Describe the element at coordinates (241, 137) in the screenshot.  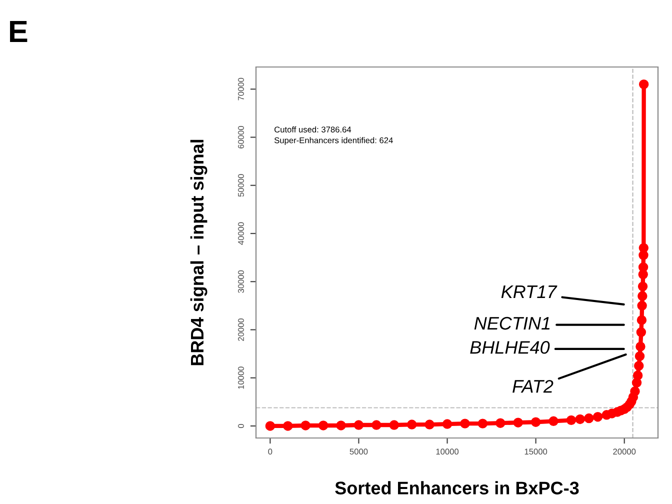
I see `y-tick-label: 60000` at that location.